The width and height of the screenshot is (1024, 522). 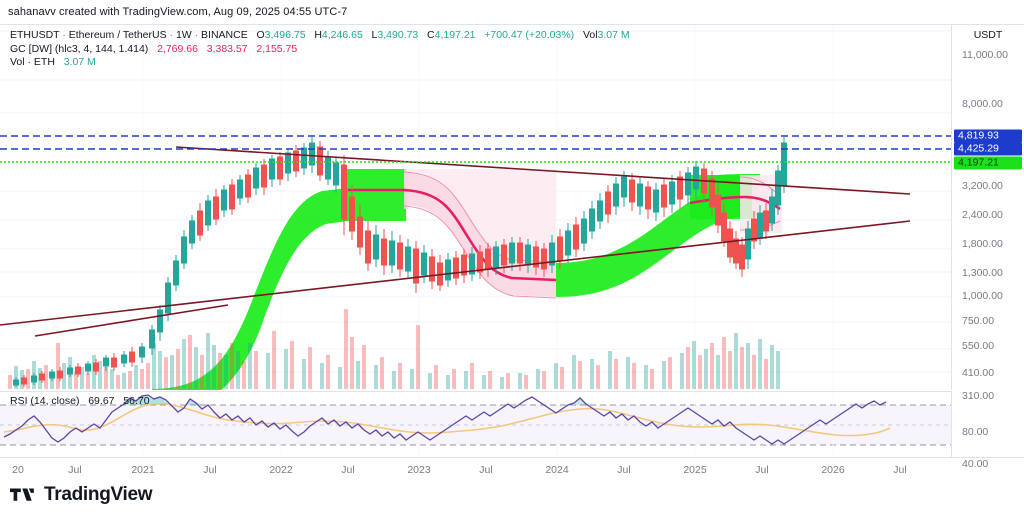 What do you see at coordinates (982, 186) in the screenshot?
I see `price-axis-tick: 3,200.00` at bounding box center [982, 186].